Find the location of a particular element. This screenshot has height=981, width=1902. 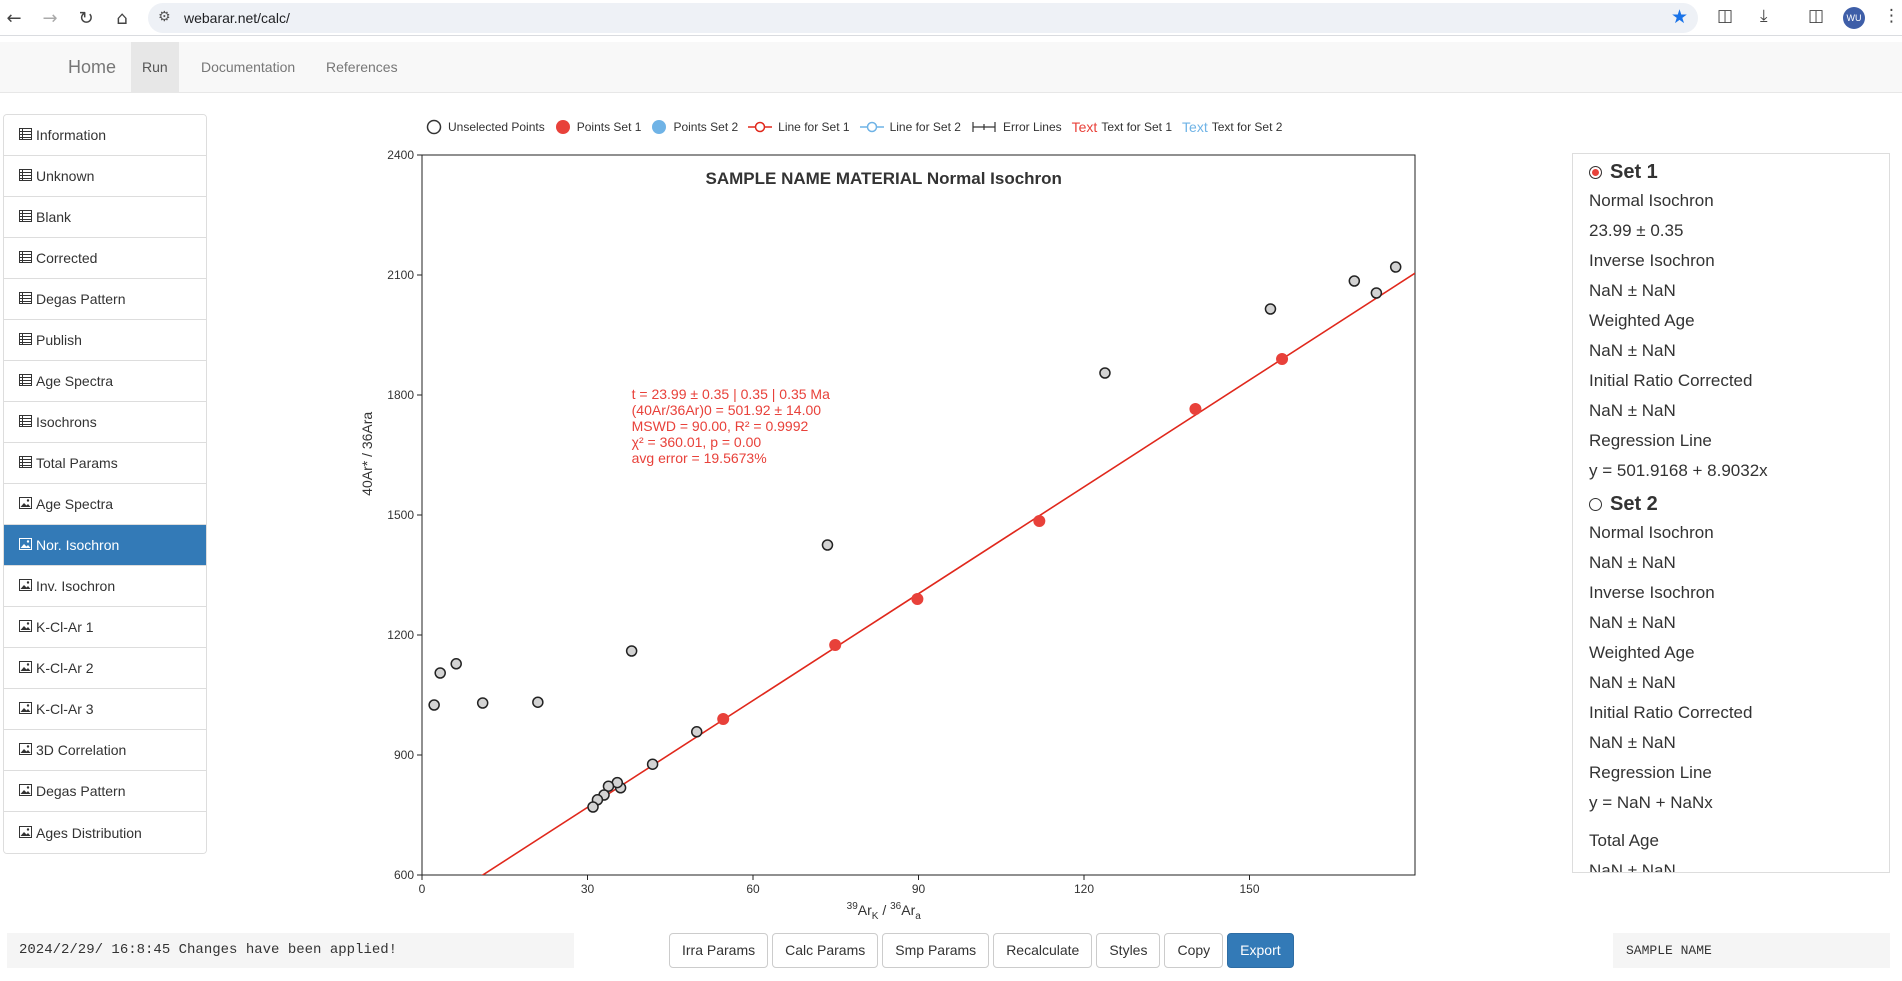

sidebar-item-3d-correlation: 3D Correlation is located at coordinates (105, 750).